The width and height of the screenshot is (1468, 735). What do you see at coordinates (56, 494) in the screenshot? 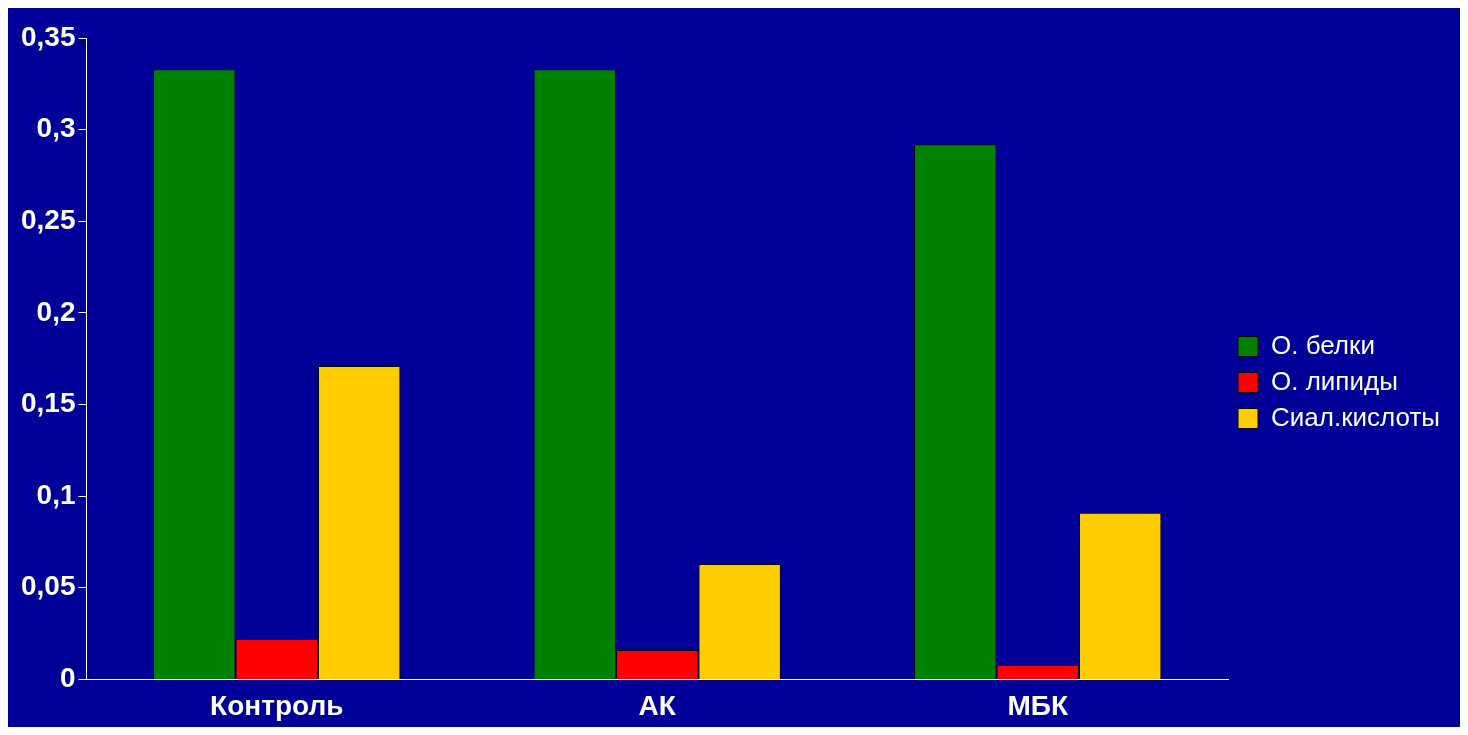
I see `y-tick-label: 0,1` at bounding box center [56, 494].